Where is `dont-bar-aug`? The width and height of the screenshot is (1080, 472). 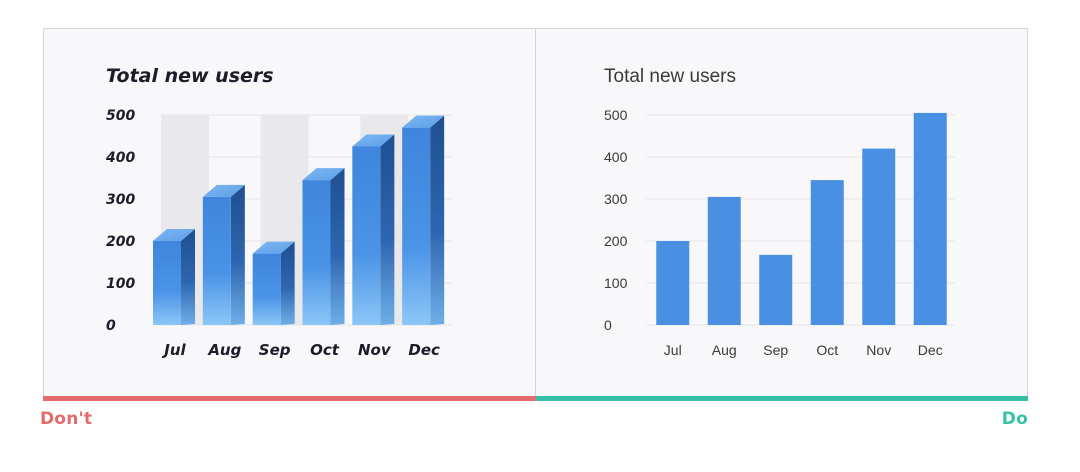
dont-bar-aug is located at coordinates (223, 254).